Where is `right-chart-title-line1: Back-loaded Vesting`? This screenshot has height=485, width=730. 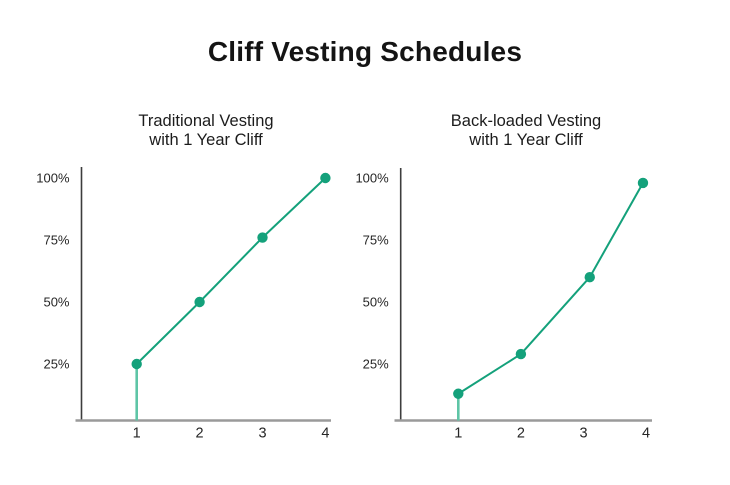 right-chart-title-line1: Back-loaded Vesting is located at coordinates (526, 121).